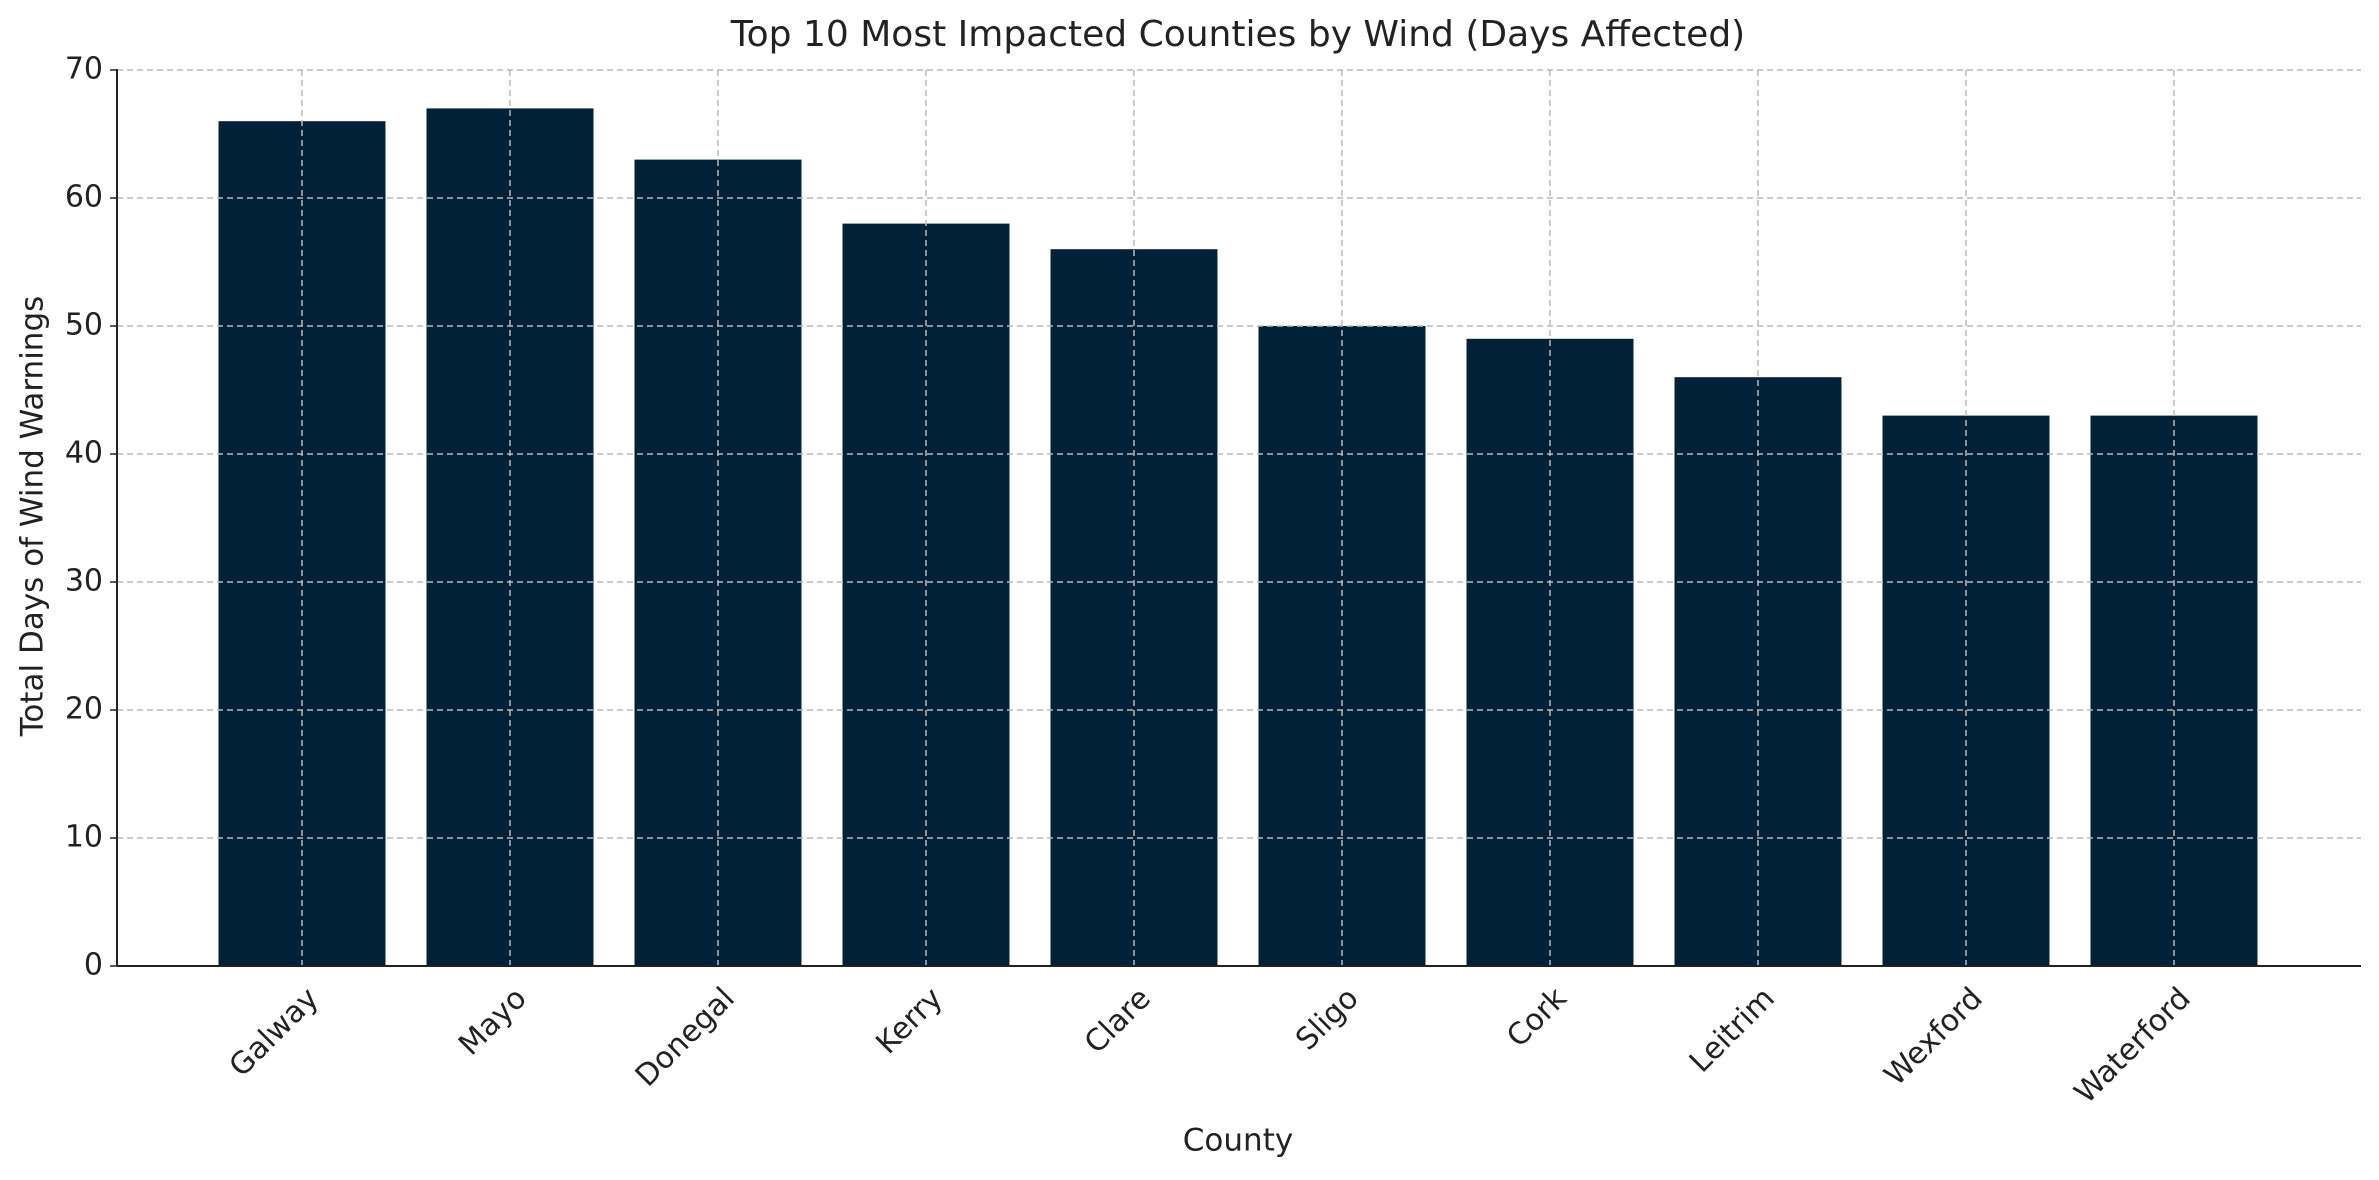 The image size is (2379, 1180). What do you see at coordinates (84, 709) in the screenshot?
I see `y-tick-label: 20` at bounding box center [84, 709].